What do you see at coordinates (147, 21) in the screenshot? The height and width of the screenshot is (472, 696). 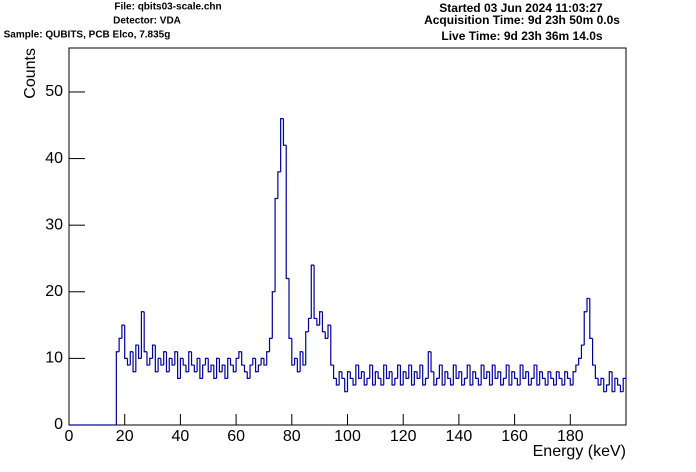 I see `header-detector: Detector: VDA` at bounding box center [147, 21].